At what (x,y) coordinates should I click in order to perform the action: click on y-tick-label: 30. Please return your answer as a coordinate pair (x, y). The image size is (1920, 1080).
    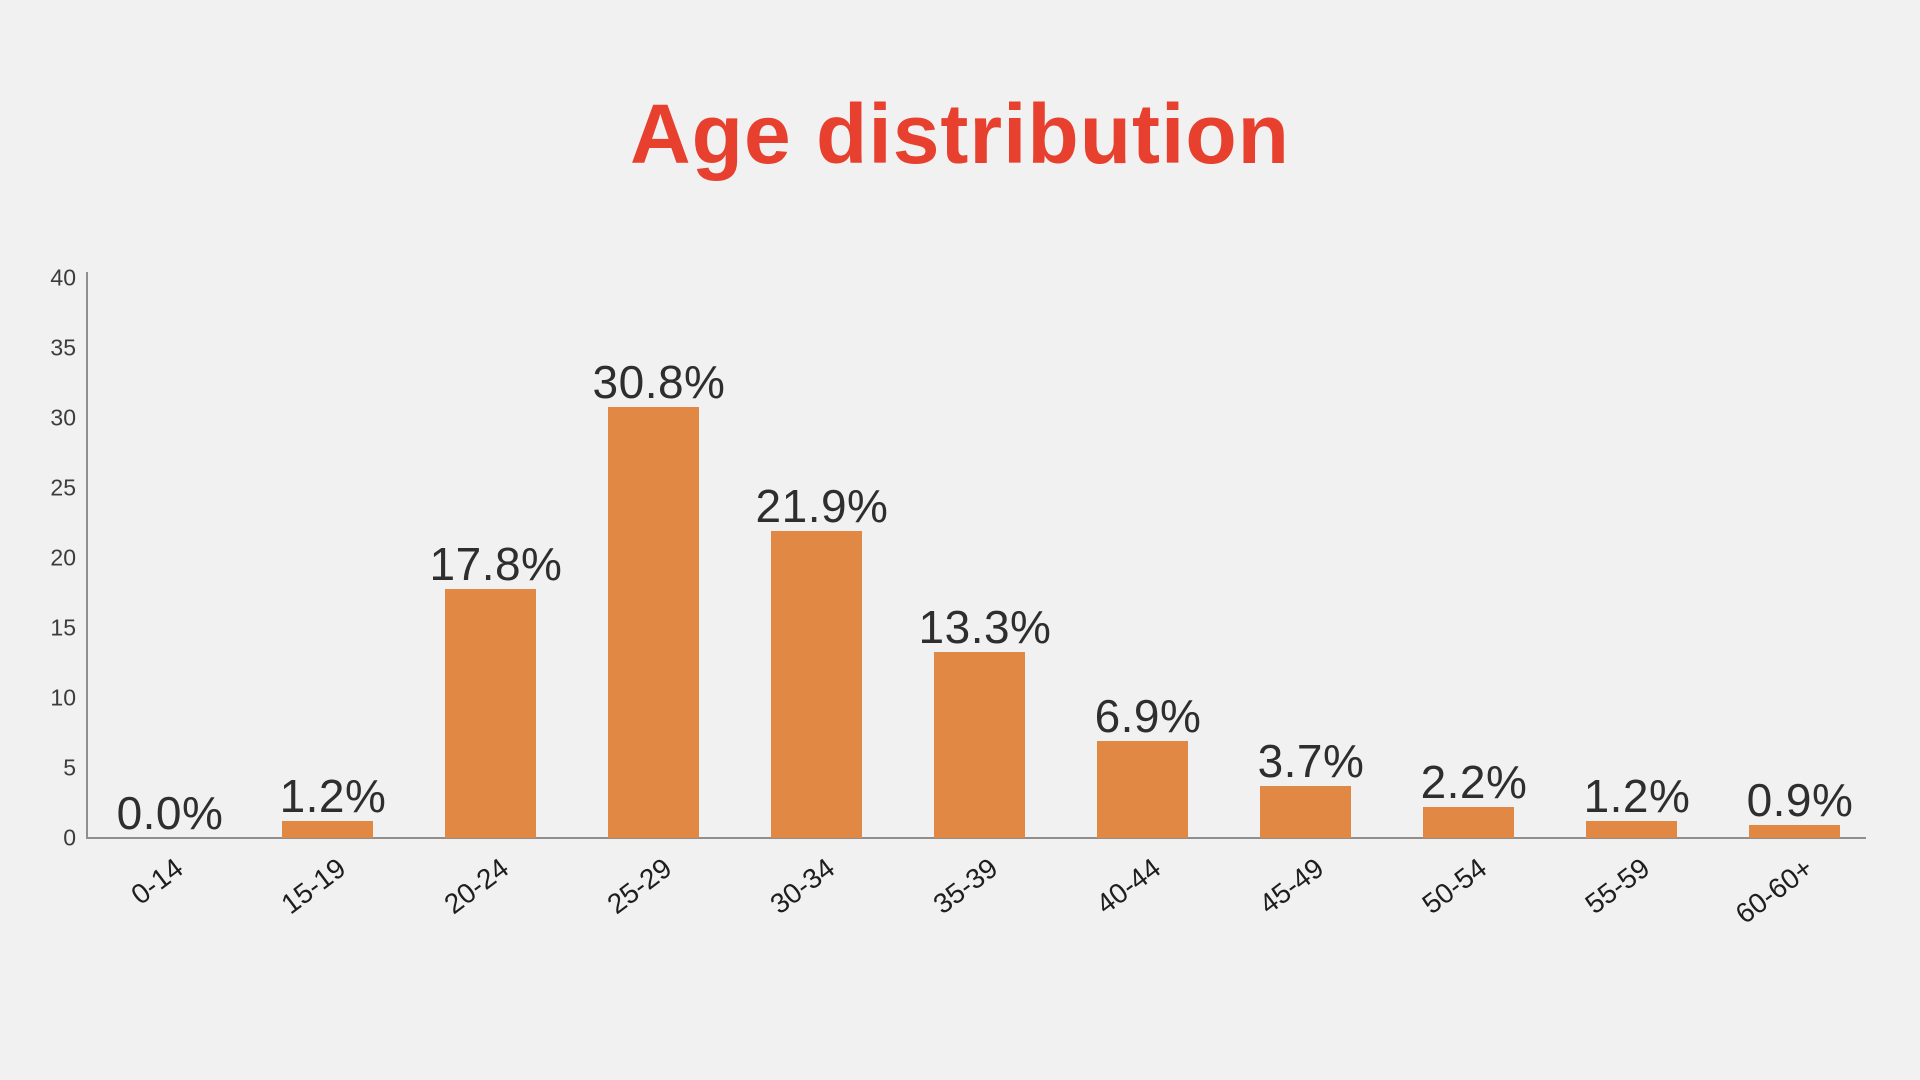
    Looking at the image, I should click on (63, 417).